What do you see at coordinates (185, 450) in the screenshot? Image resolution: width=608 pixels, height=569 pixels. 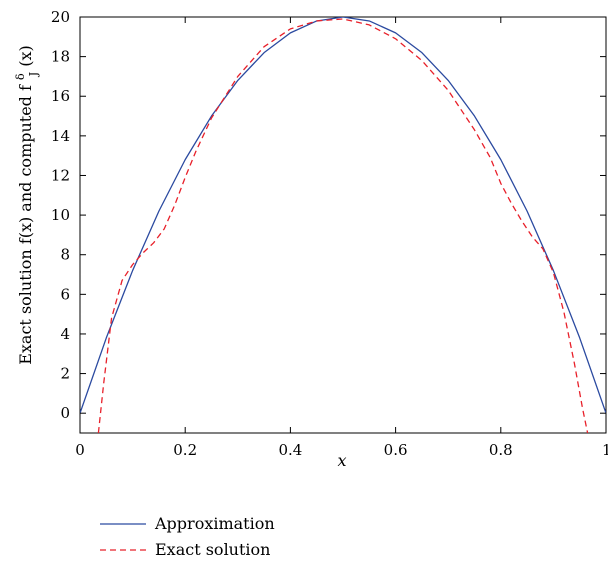 I see `x-tick-label: 0.2` at bounding box center [185, 450].